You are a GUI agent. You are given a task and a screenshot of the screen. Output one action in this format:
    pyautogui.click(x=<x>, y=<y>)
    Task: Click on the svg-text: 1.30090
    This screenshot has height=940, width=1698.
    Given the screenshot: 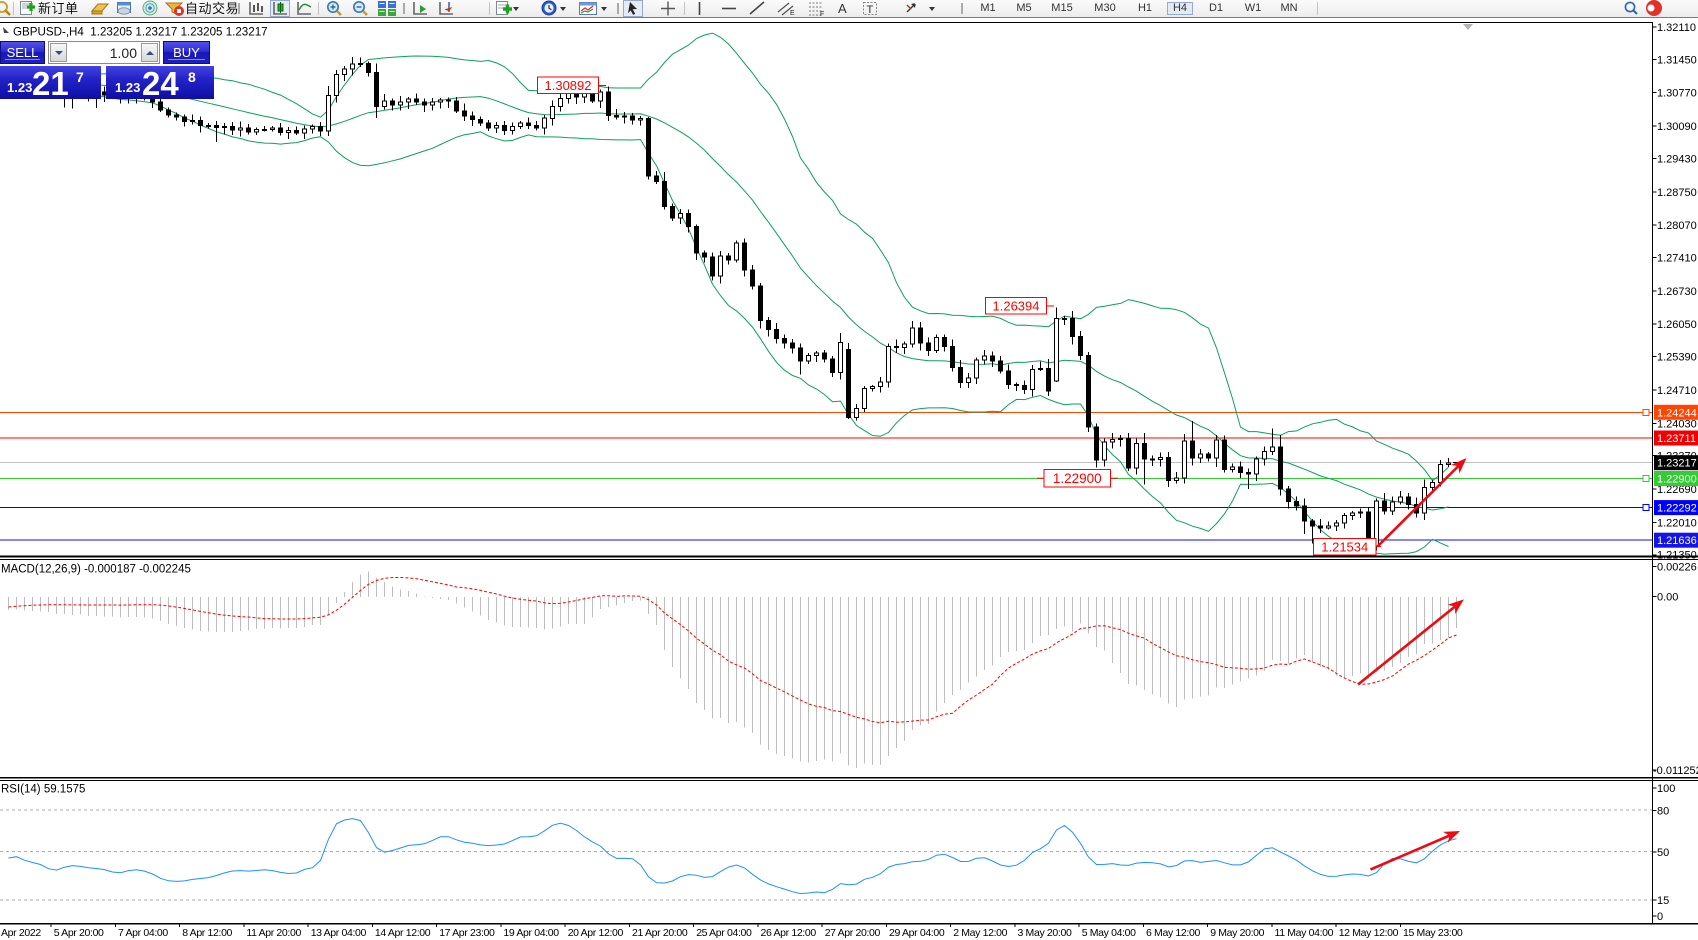 What is the action you would take?
    pyautogui.click(x=1677, y=127)
    